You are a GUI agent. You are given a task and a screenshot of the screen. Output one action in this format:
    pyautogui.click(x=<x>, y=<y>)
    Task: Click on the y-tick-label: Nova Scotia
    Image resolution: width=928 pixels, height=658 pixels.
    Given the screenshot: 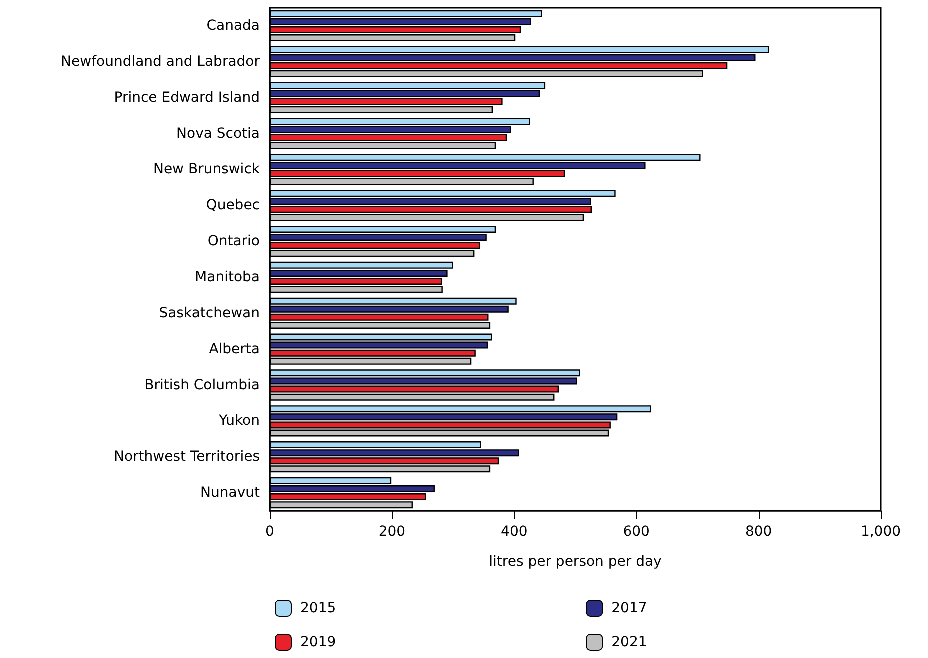 What is the action you would take?
    pyautogui.click(x=218, y=134)
    